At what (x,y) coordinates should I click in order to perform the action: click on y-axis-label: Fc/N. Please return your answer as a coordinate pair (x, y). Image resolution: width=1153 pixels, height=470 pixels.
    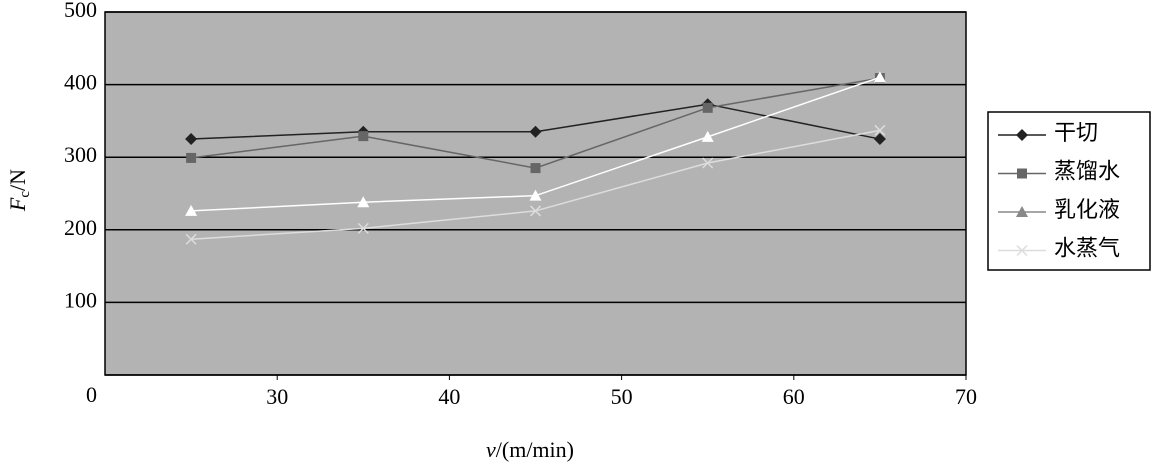
    Looking at the image, I should click on (19, 190).